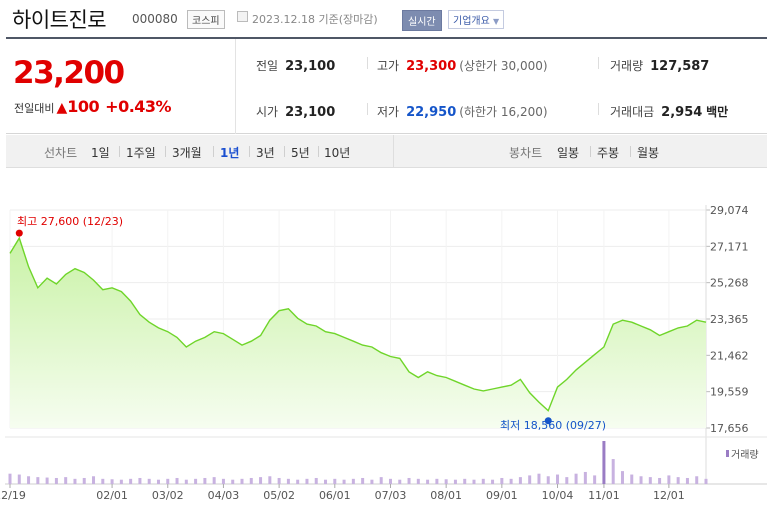  I want to click on tab-5y: 5년, so click(300, 153).